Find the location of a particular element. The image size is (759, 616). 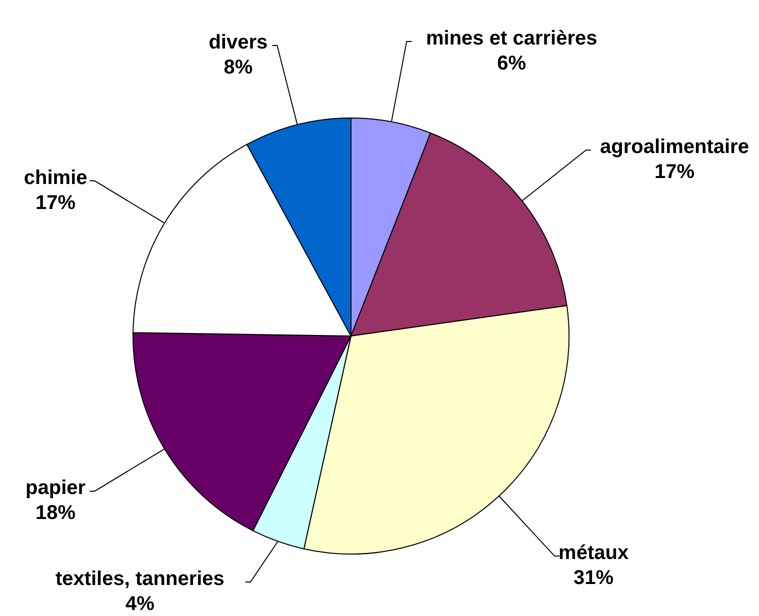

slice-label: divers is located at coordinates (238, 42).